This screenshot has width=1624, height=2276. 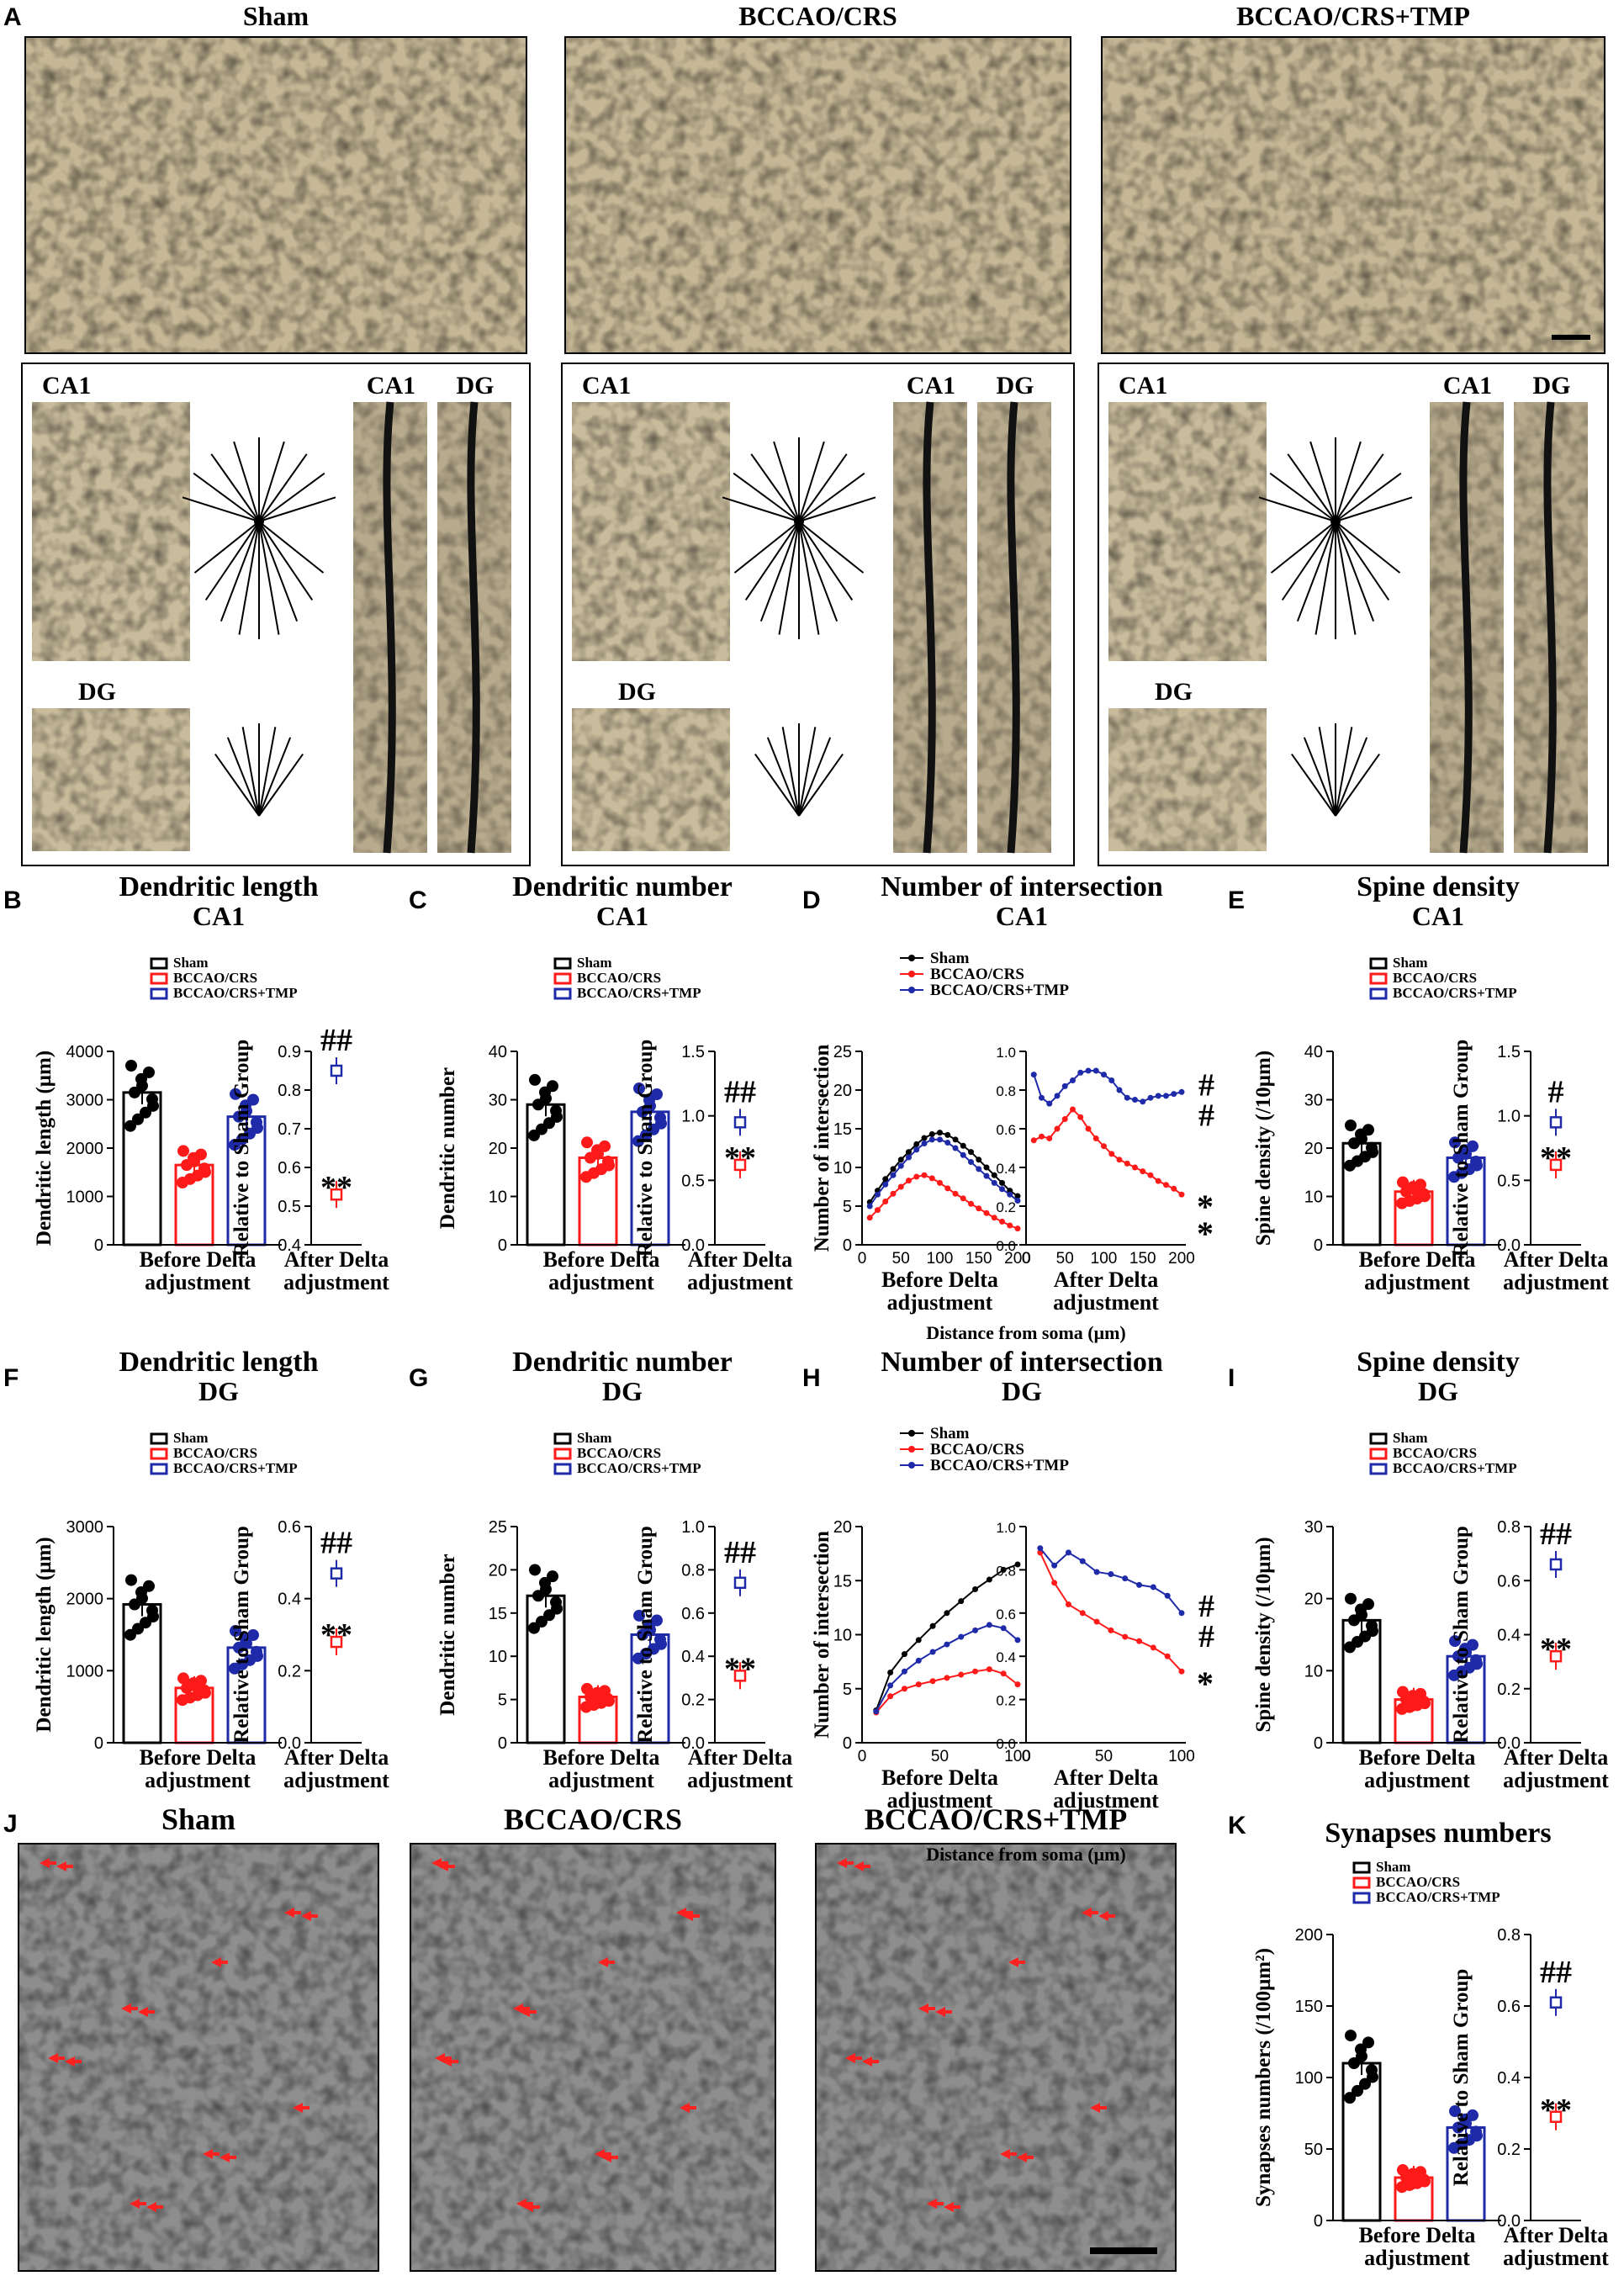 I want to click on panel-letter: C, so click(x=418, y=900).